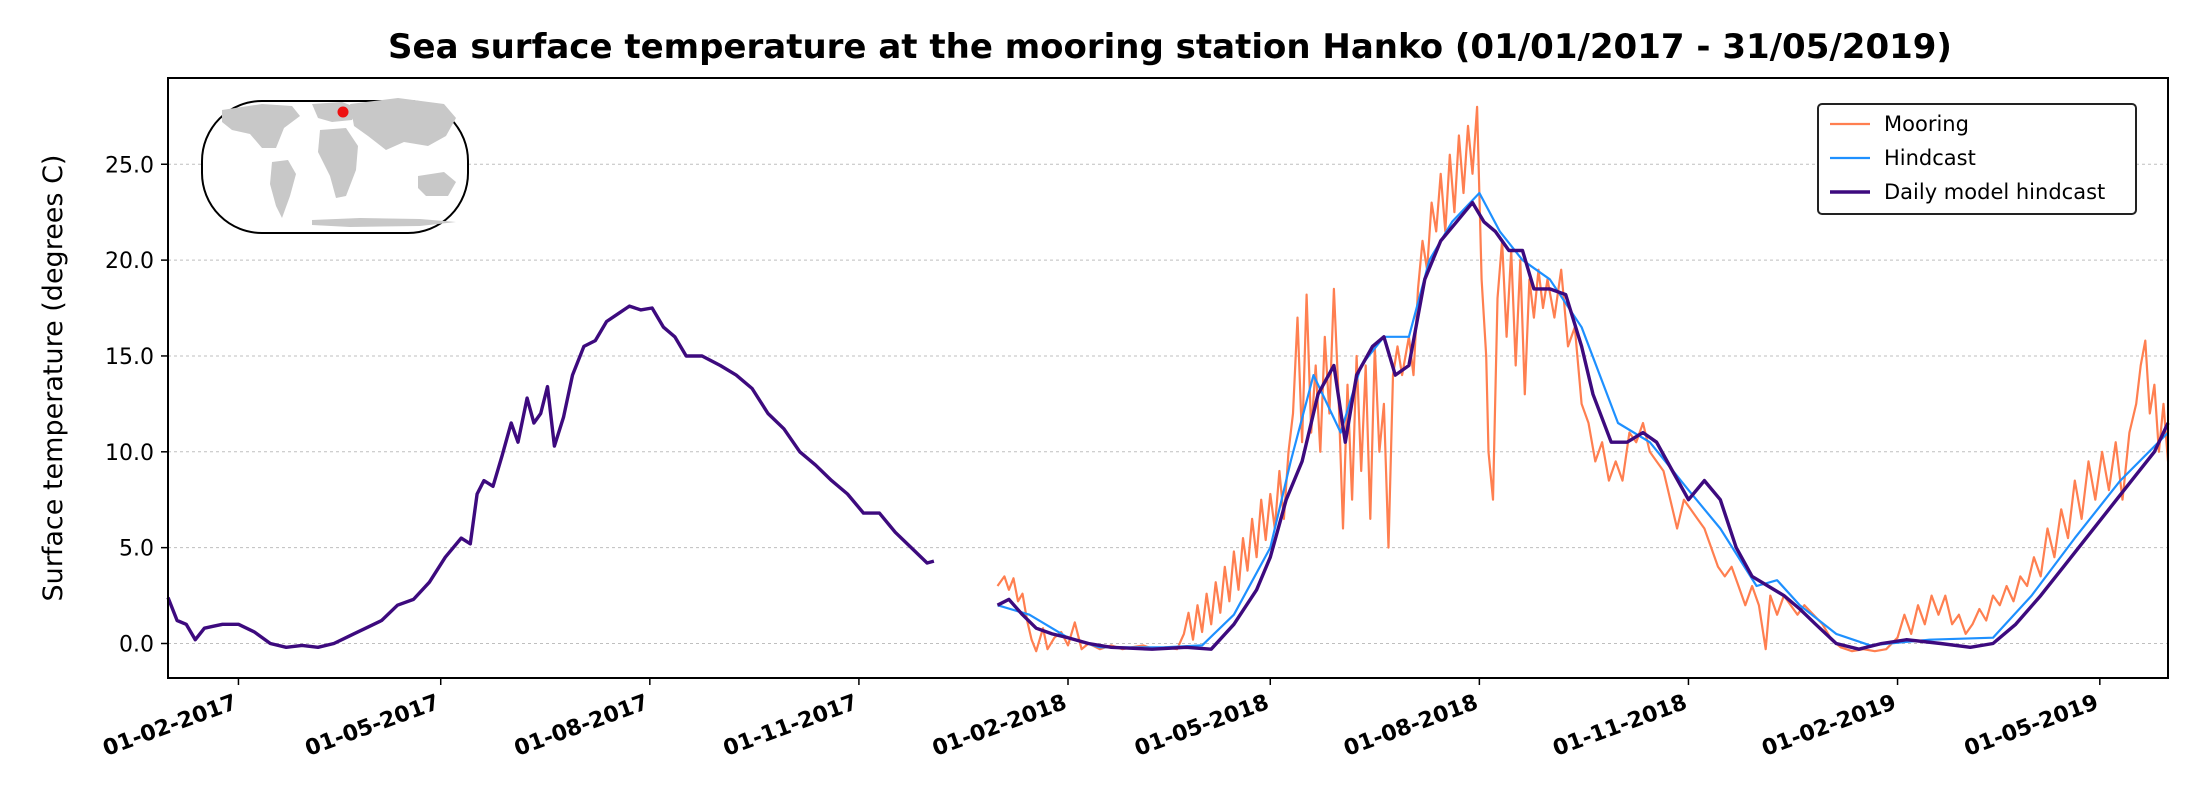 Image resolution: width=2200 pixels, height=800 pixels. I want to click on y-axis-label: Surface temperature (degrees C), so click(53, 378).